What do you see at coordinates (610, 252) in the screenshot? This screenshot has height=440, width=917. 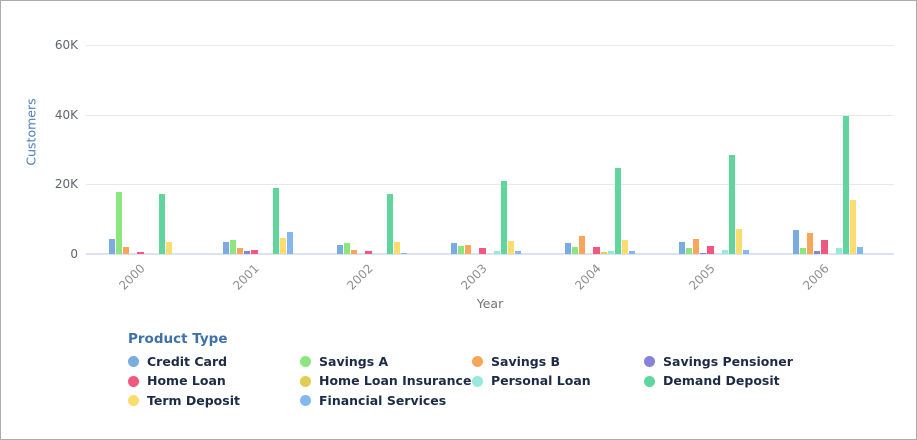 I see `bar-personal-loan-2004` at bounding box center [610, 252].